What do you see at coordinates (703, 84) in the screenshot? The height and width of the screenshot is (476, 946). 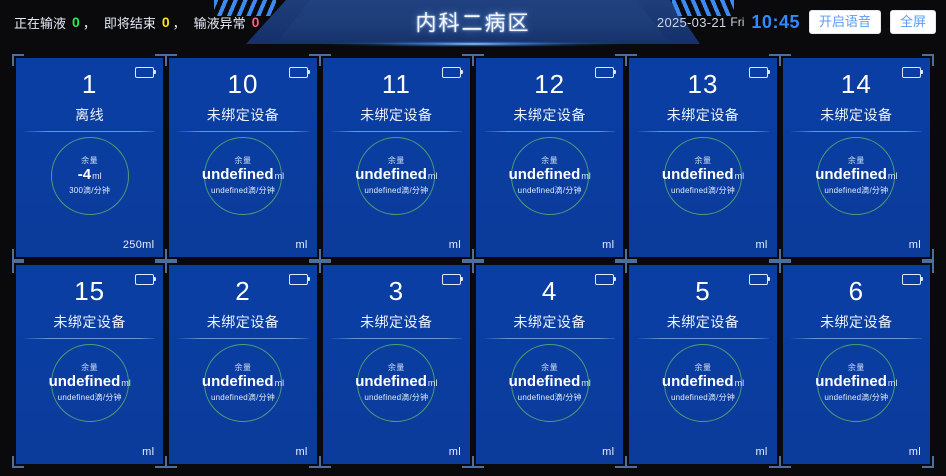 I see `bed-number: 13` at bounding box center [703, 84].